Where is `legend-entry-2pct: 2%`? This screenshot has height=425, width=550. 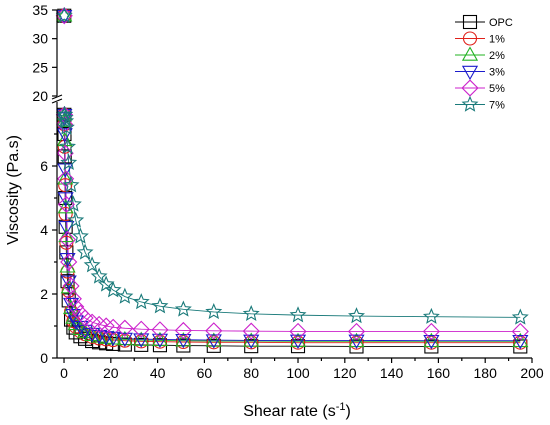
legend-entry-2pct: 2% is located at coordinates (480, 54).